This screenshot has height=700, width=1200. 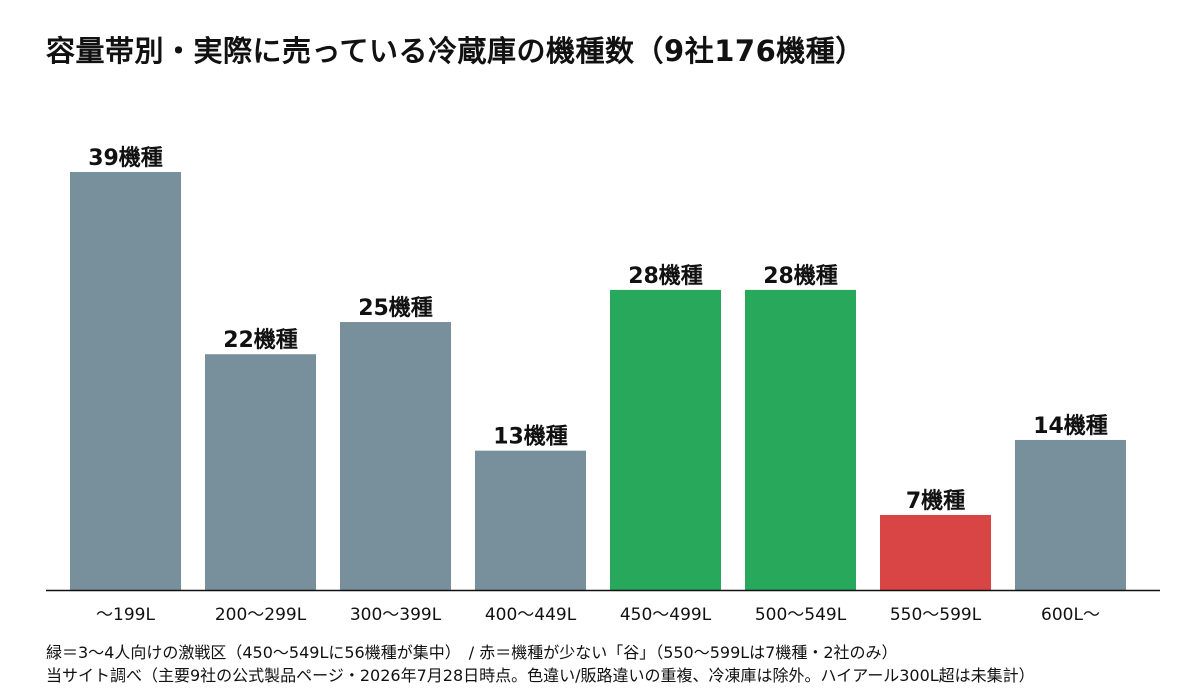 I want to click on value-label-1: 39機種, so click(x=125, y=158).